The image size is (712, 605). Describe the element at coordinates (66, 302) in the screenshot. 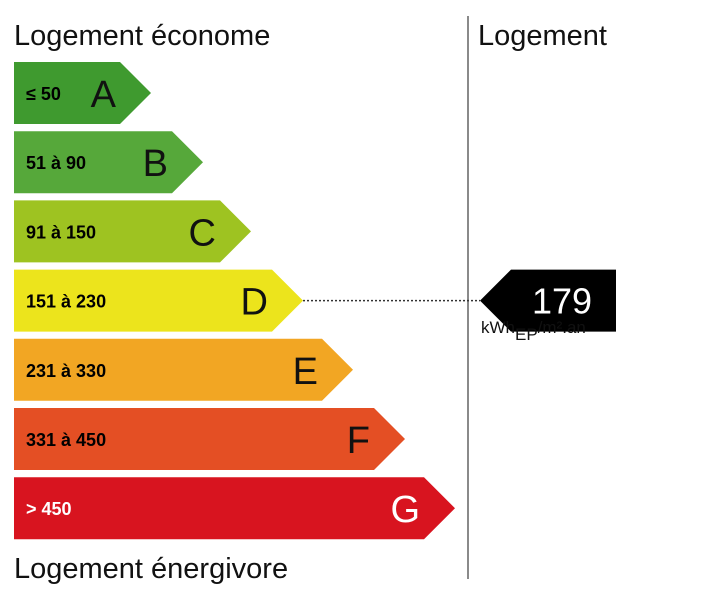

I see `class-range-d: 151 à 230` at that location.